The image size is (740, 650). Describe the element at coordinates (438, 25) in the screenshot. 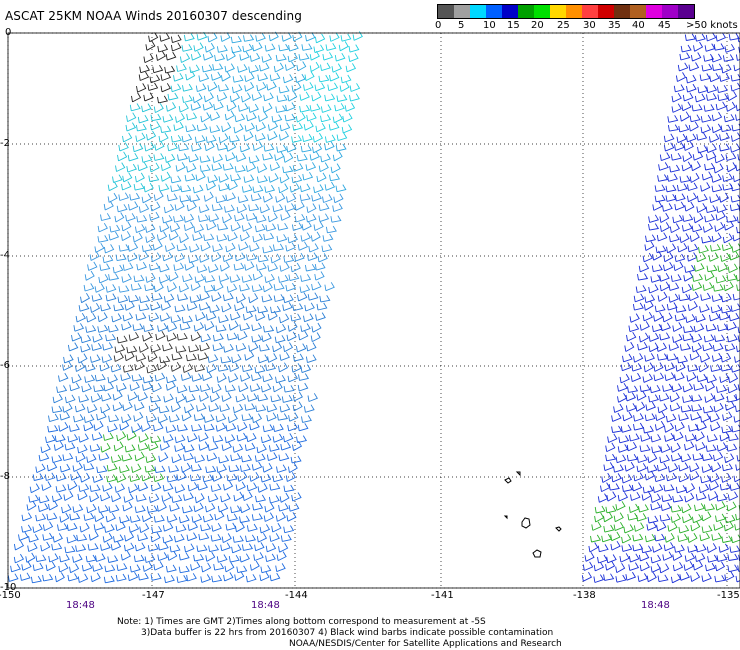

I see `colorbar-label: 0` at that location.